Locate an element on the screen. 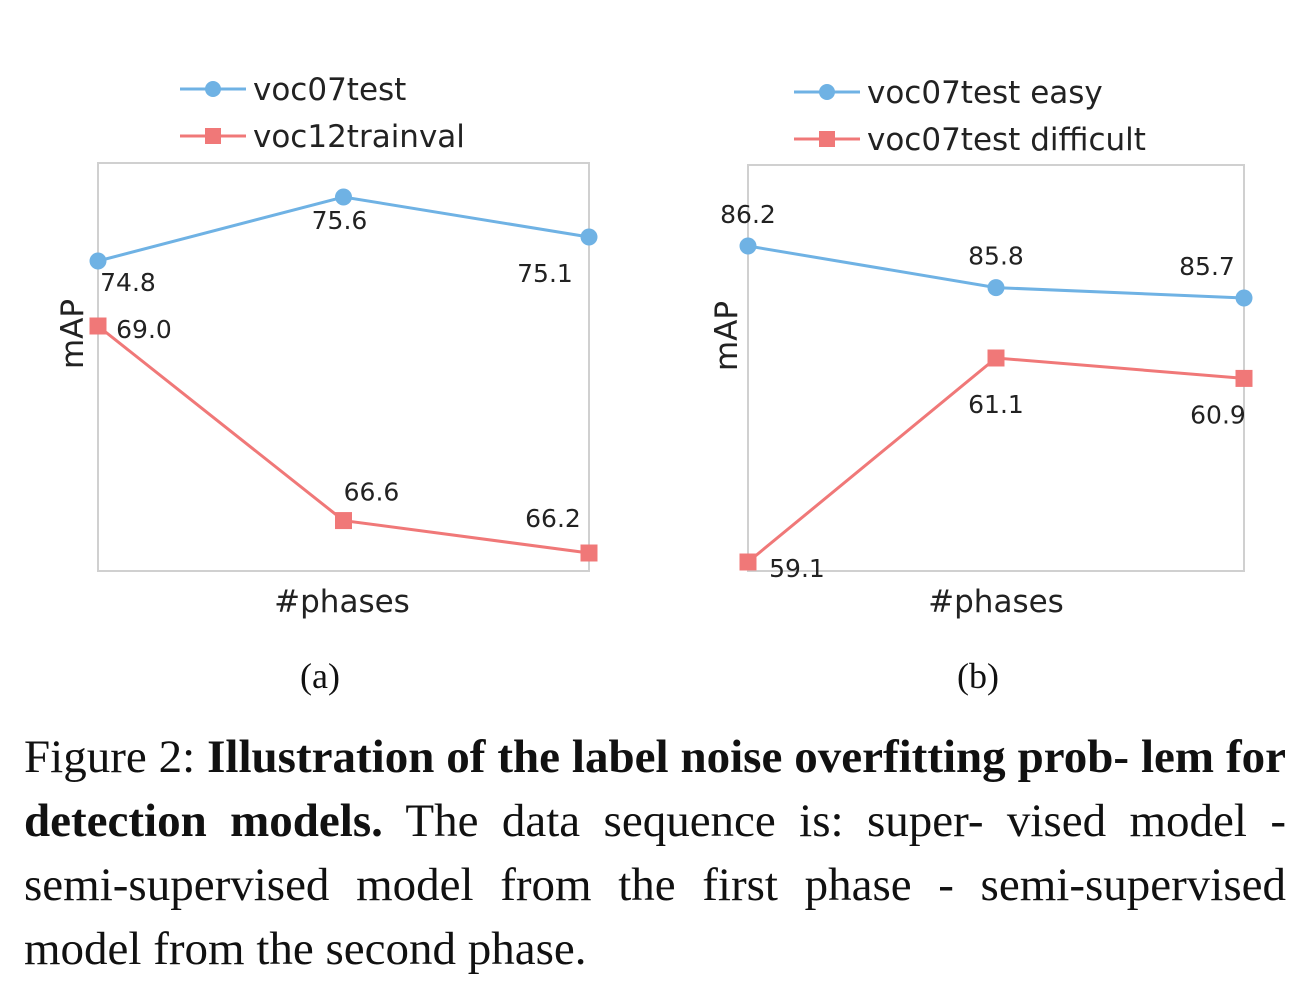 The height and width of the screenshot is (993, 1308). legend-a: voc07test voc12trainval is located at coordinates (322, 113).